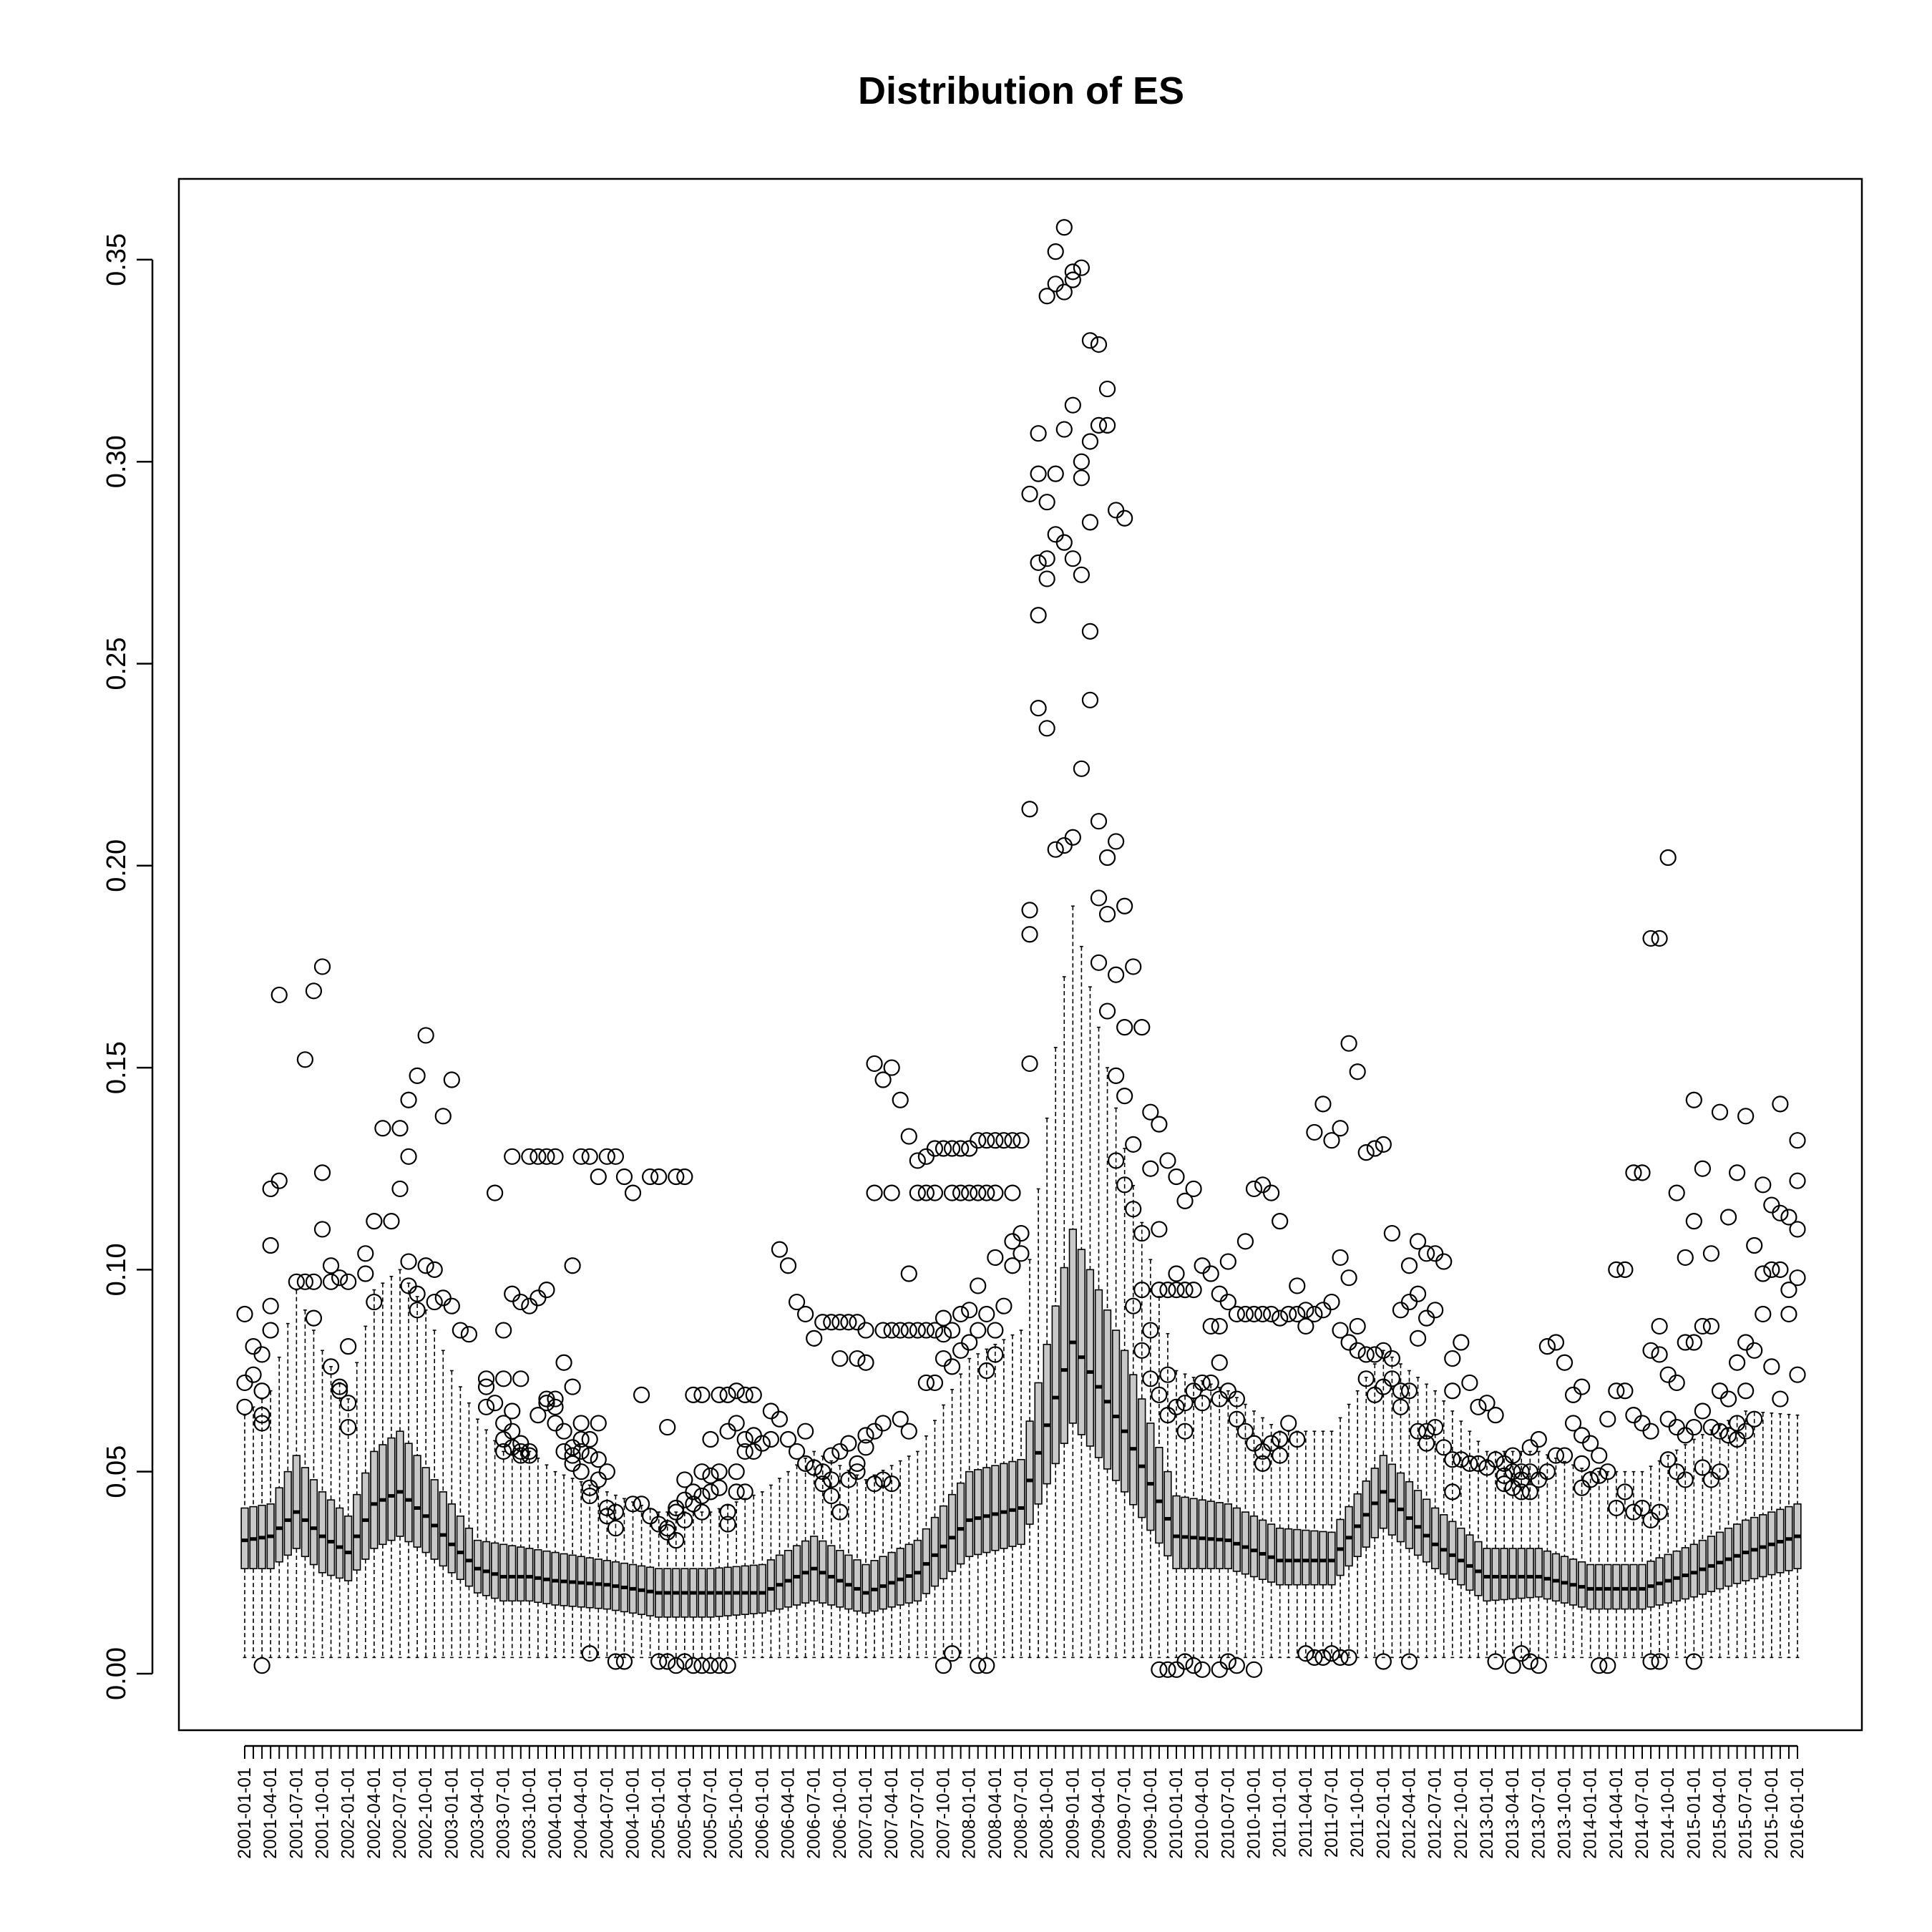 This screenshot has height=1932, width=1932. What do you see at coordinates (762, 1813) in the screenshot?
I see `x-tick-label: 2006-01-01` at bounding box center [762, 1813].